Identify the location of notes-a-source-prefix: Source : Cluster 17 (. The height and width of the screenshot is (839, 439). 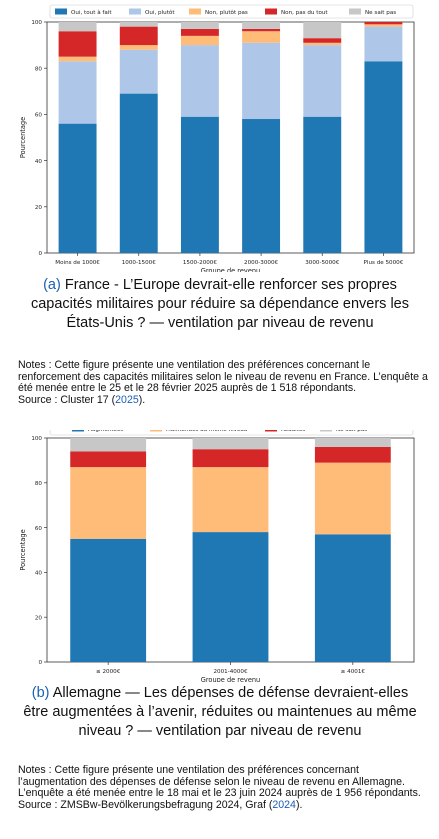
(67, 399).